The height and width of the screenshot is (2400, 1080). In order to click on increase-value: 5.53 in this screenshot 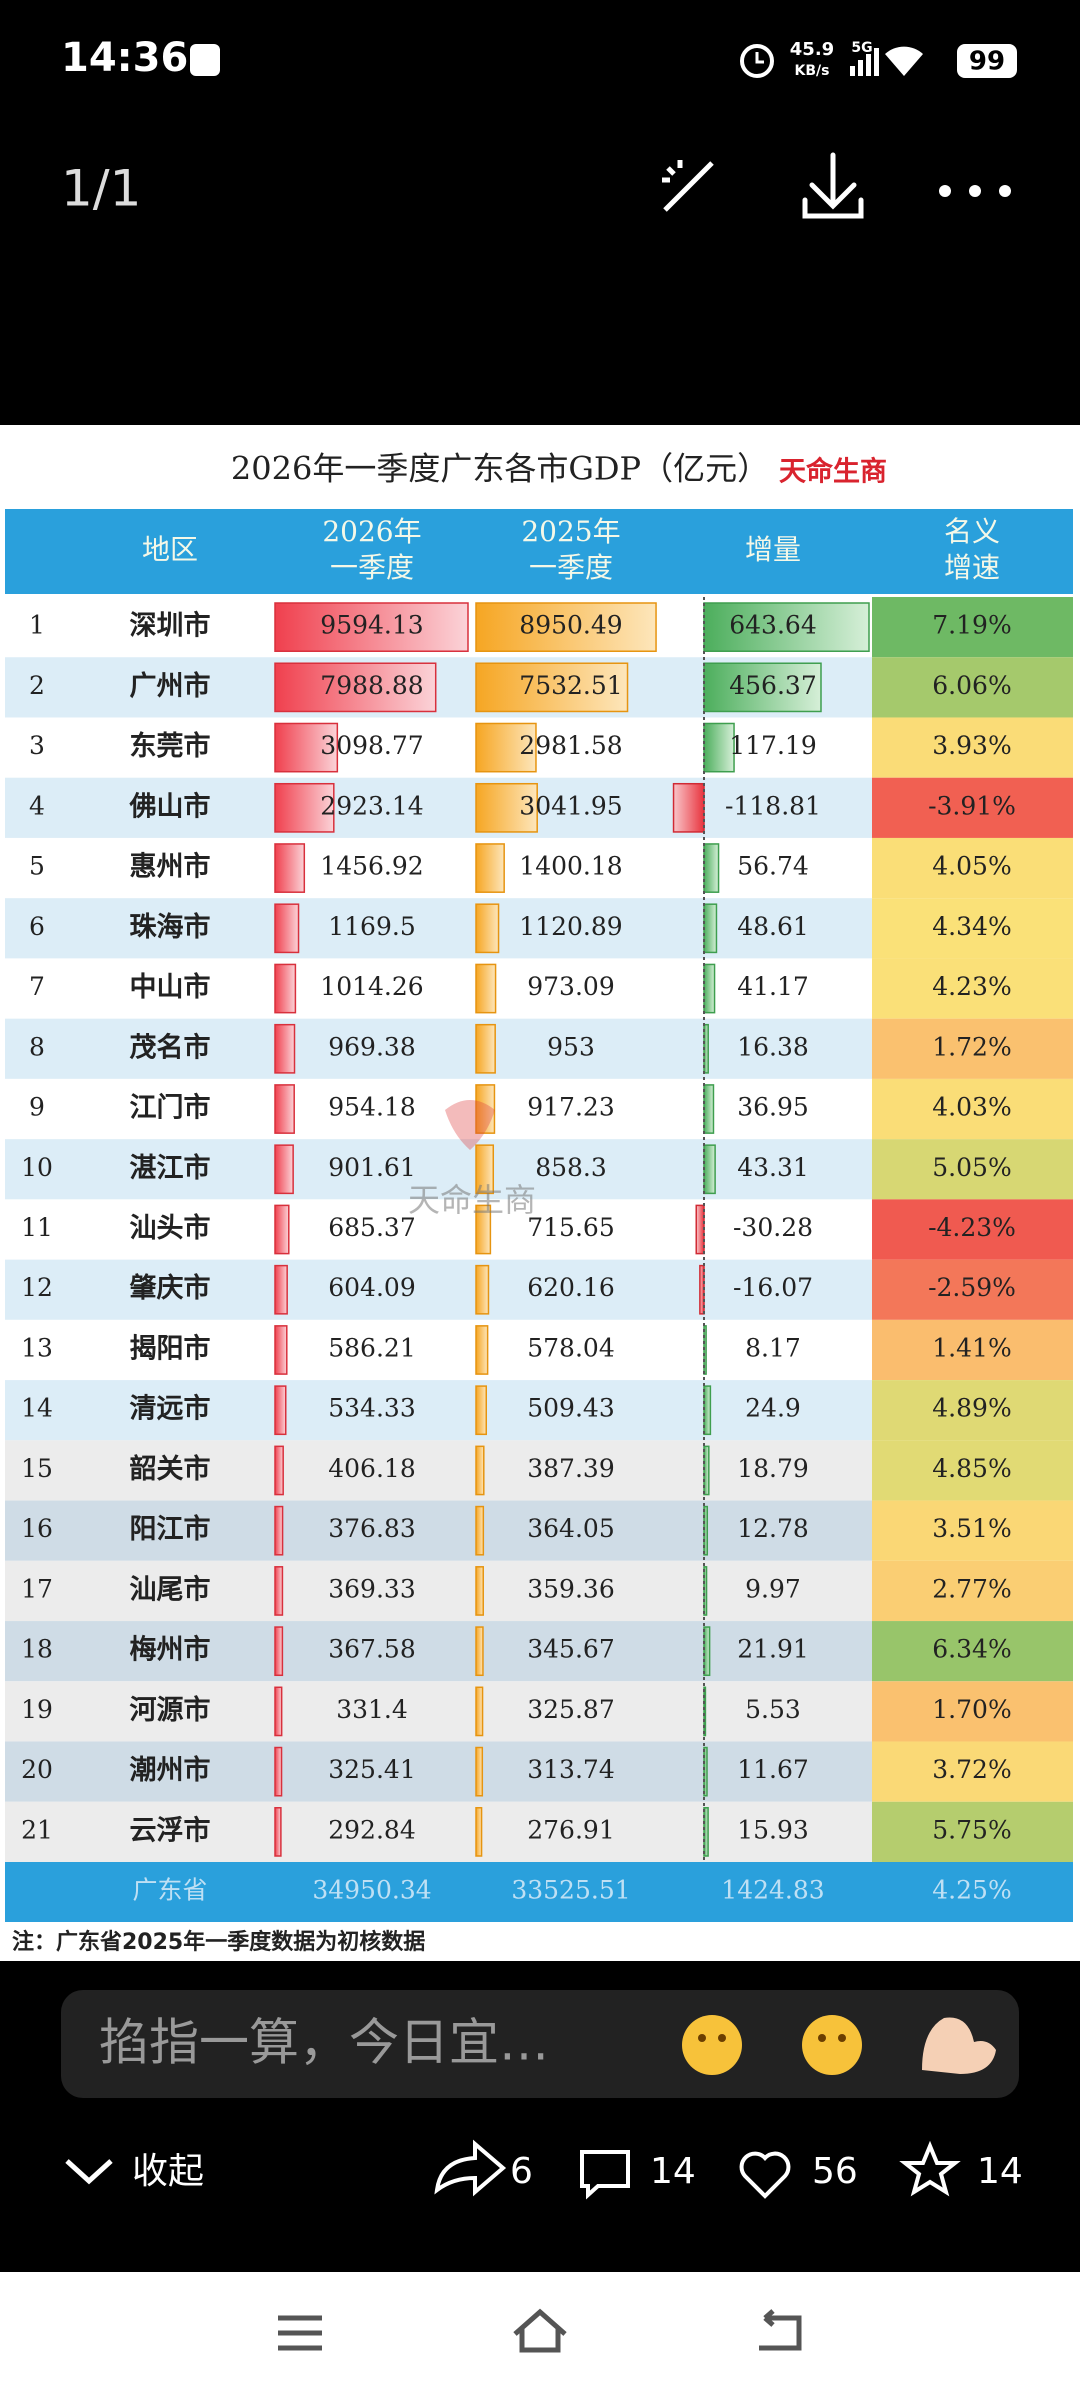, I will do `click(773, 1709)`.